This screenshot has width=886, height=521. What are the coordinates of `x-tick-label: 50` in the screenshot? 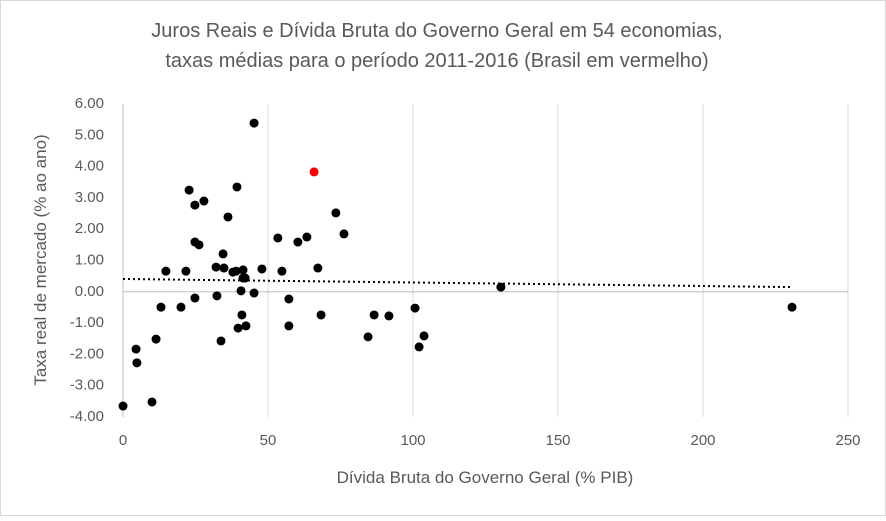 It's located at (268, 440).